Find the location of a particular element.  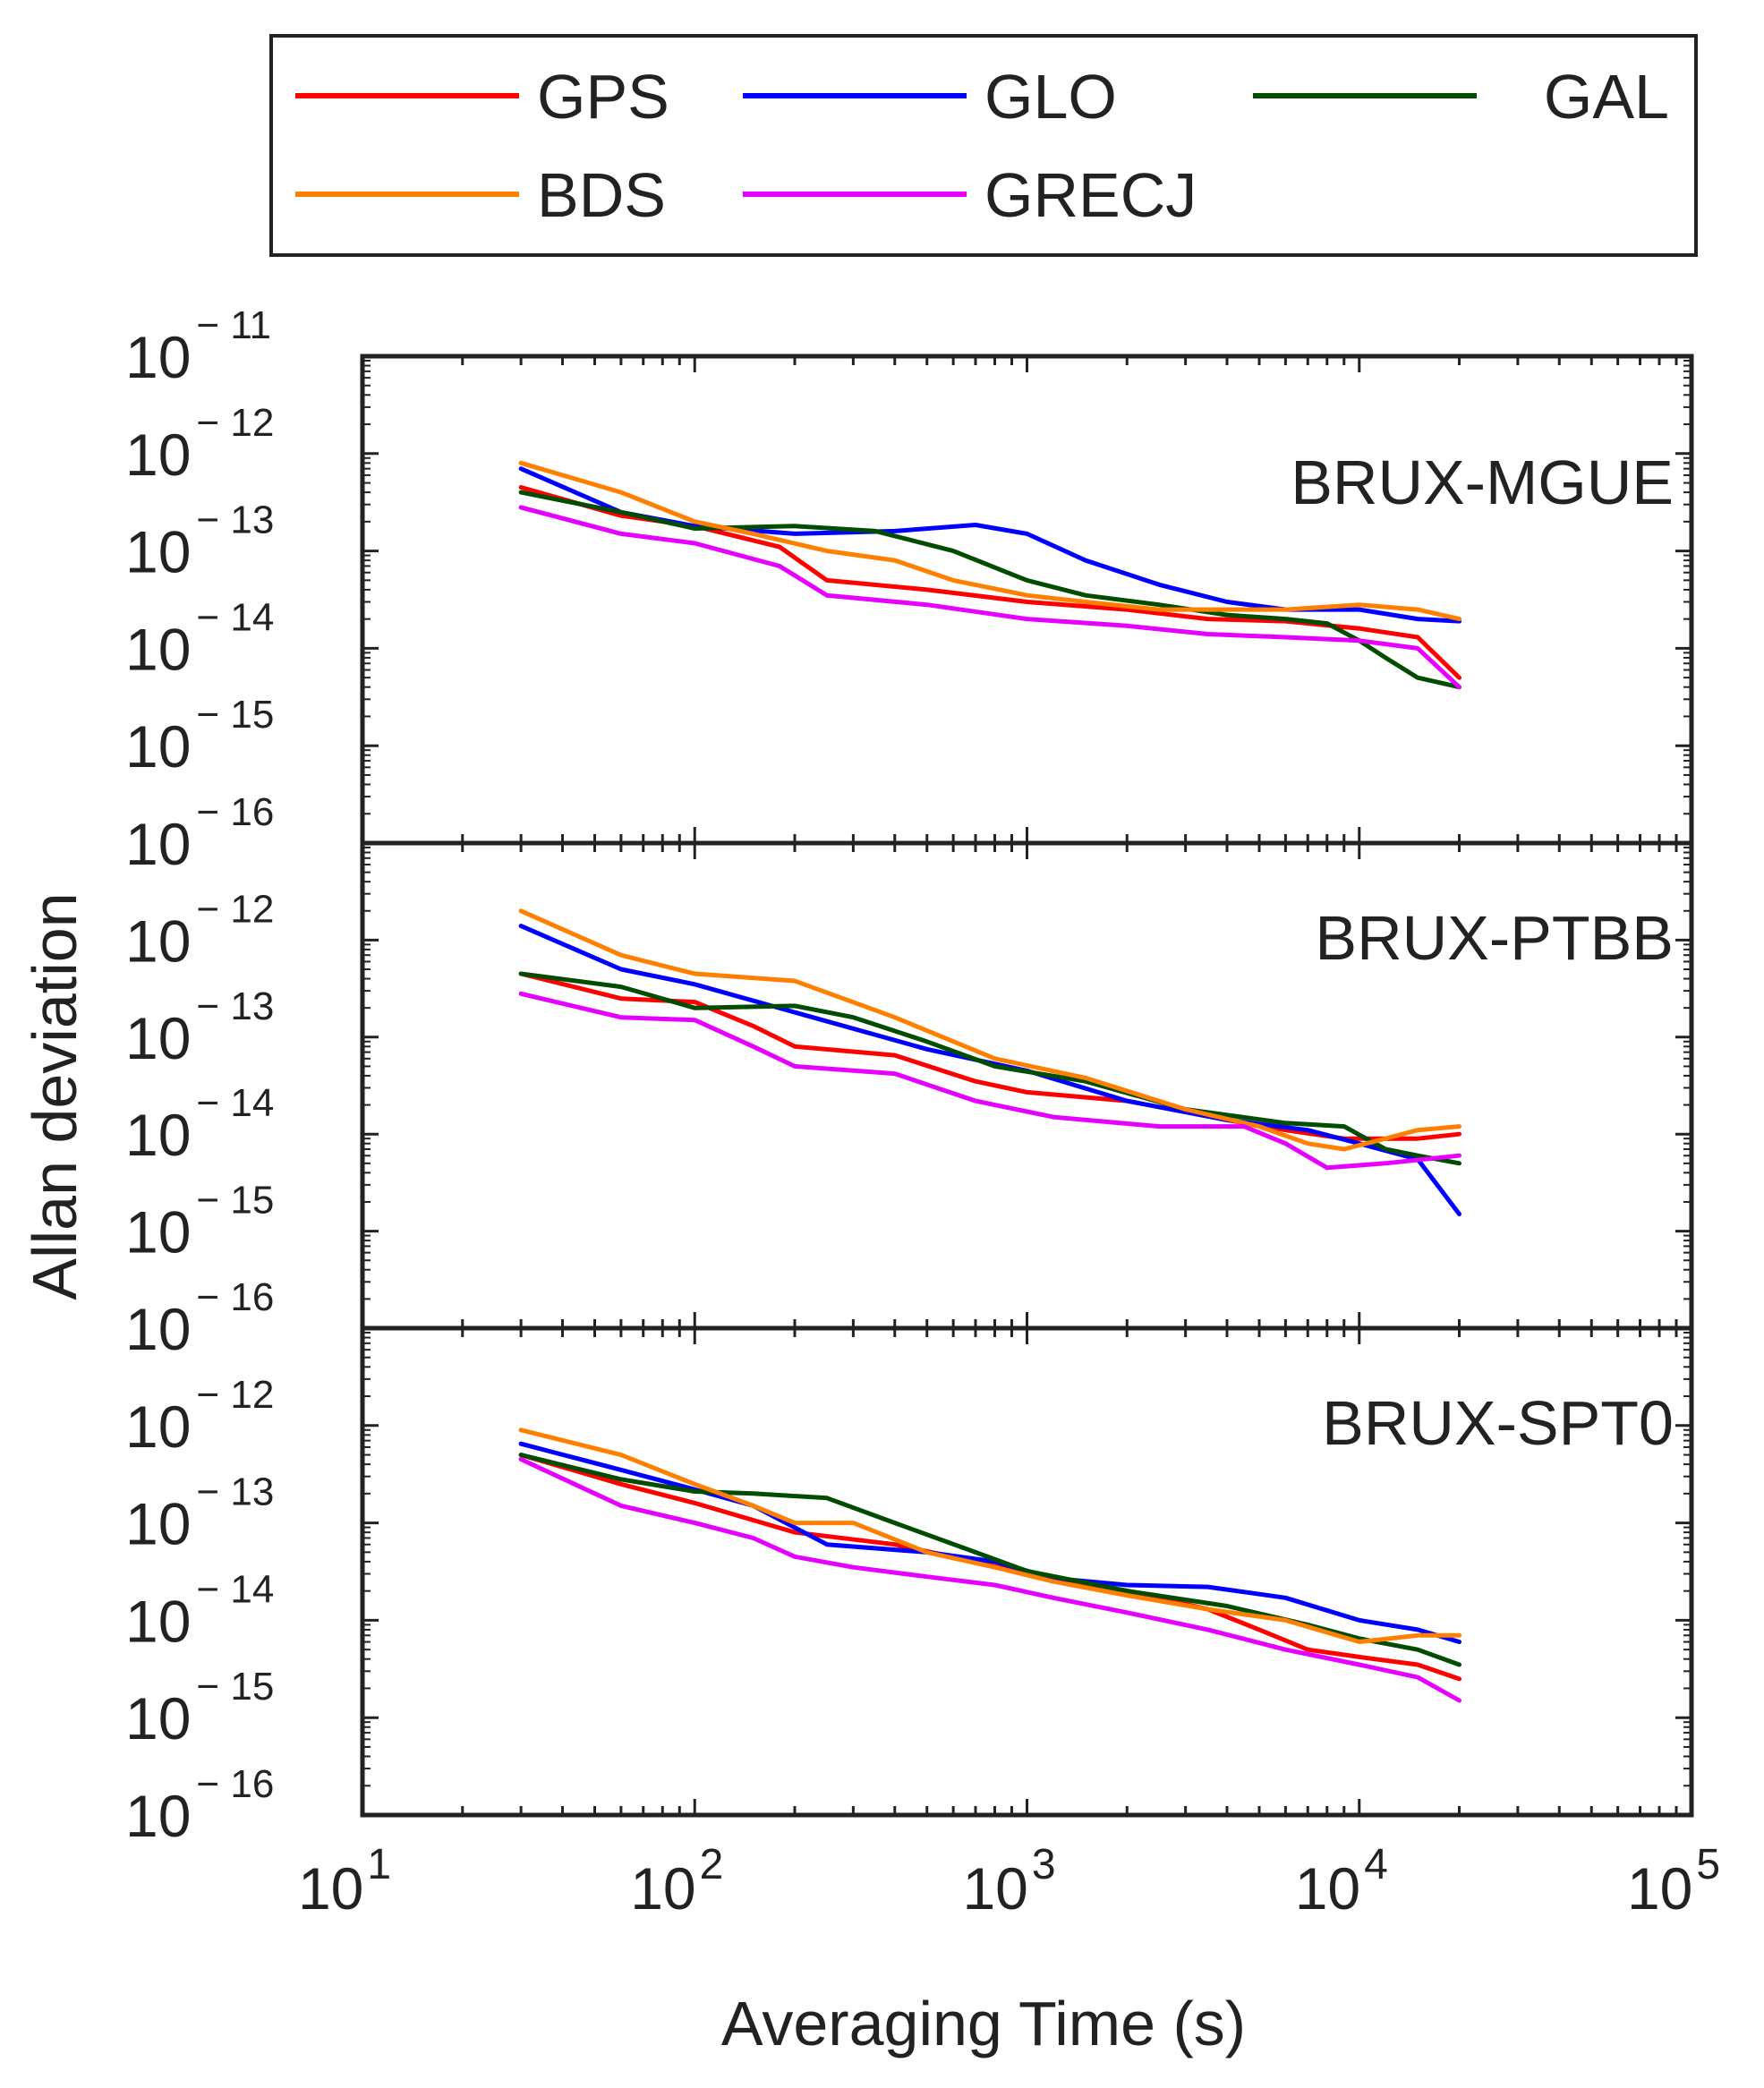

y-tick-label: 10− 11 is located at coordinates (198, 346).